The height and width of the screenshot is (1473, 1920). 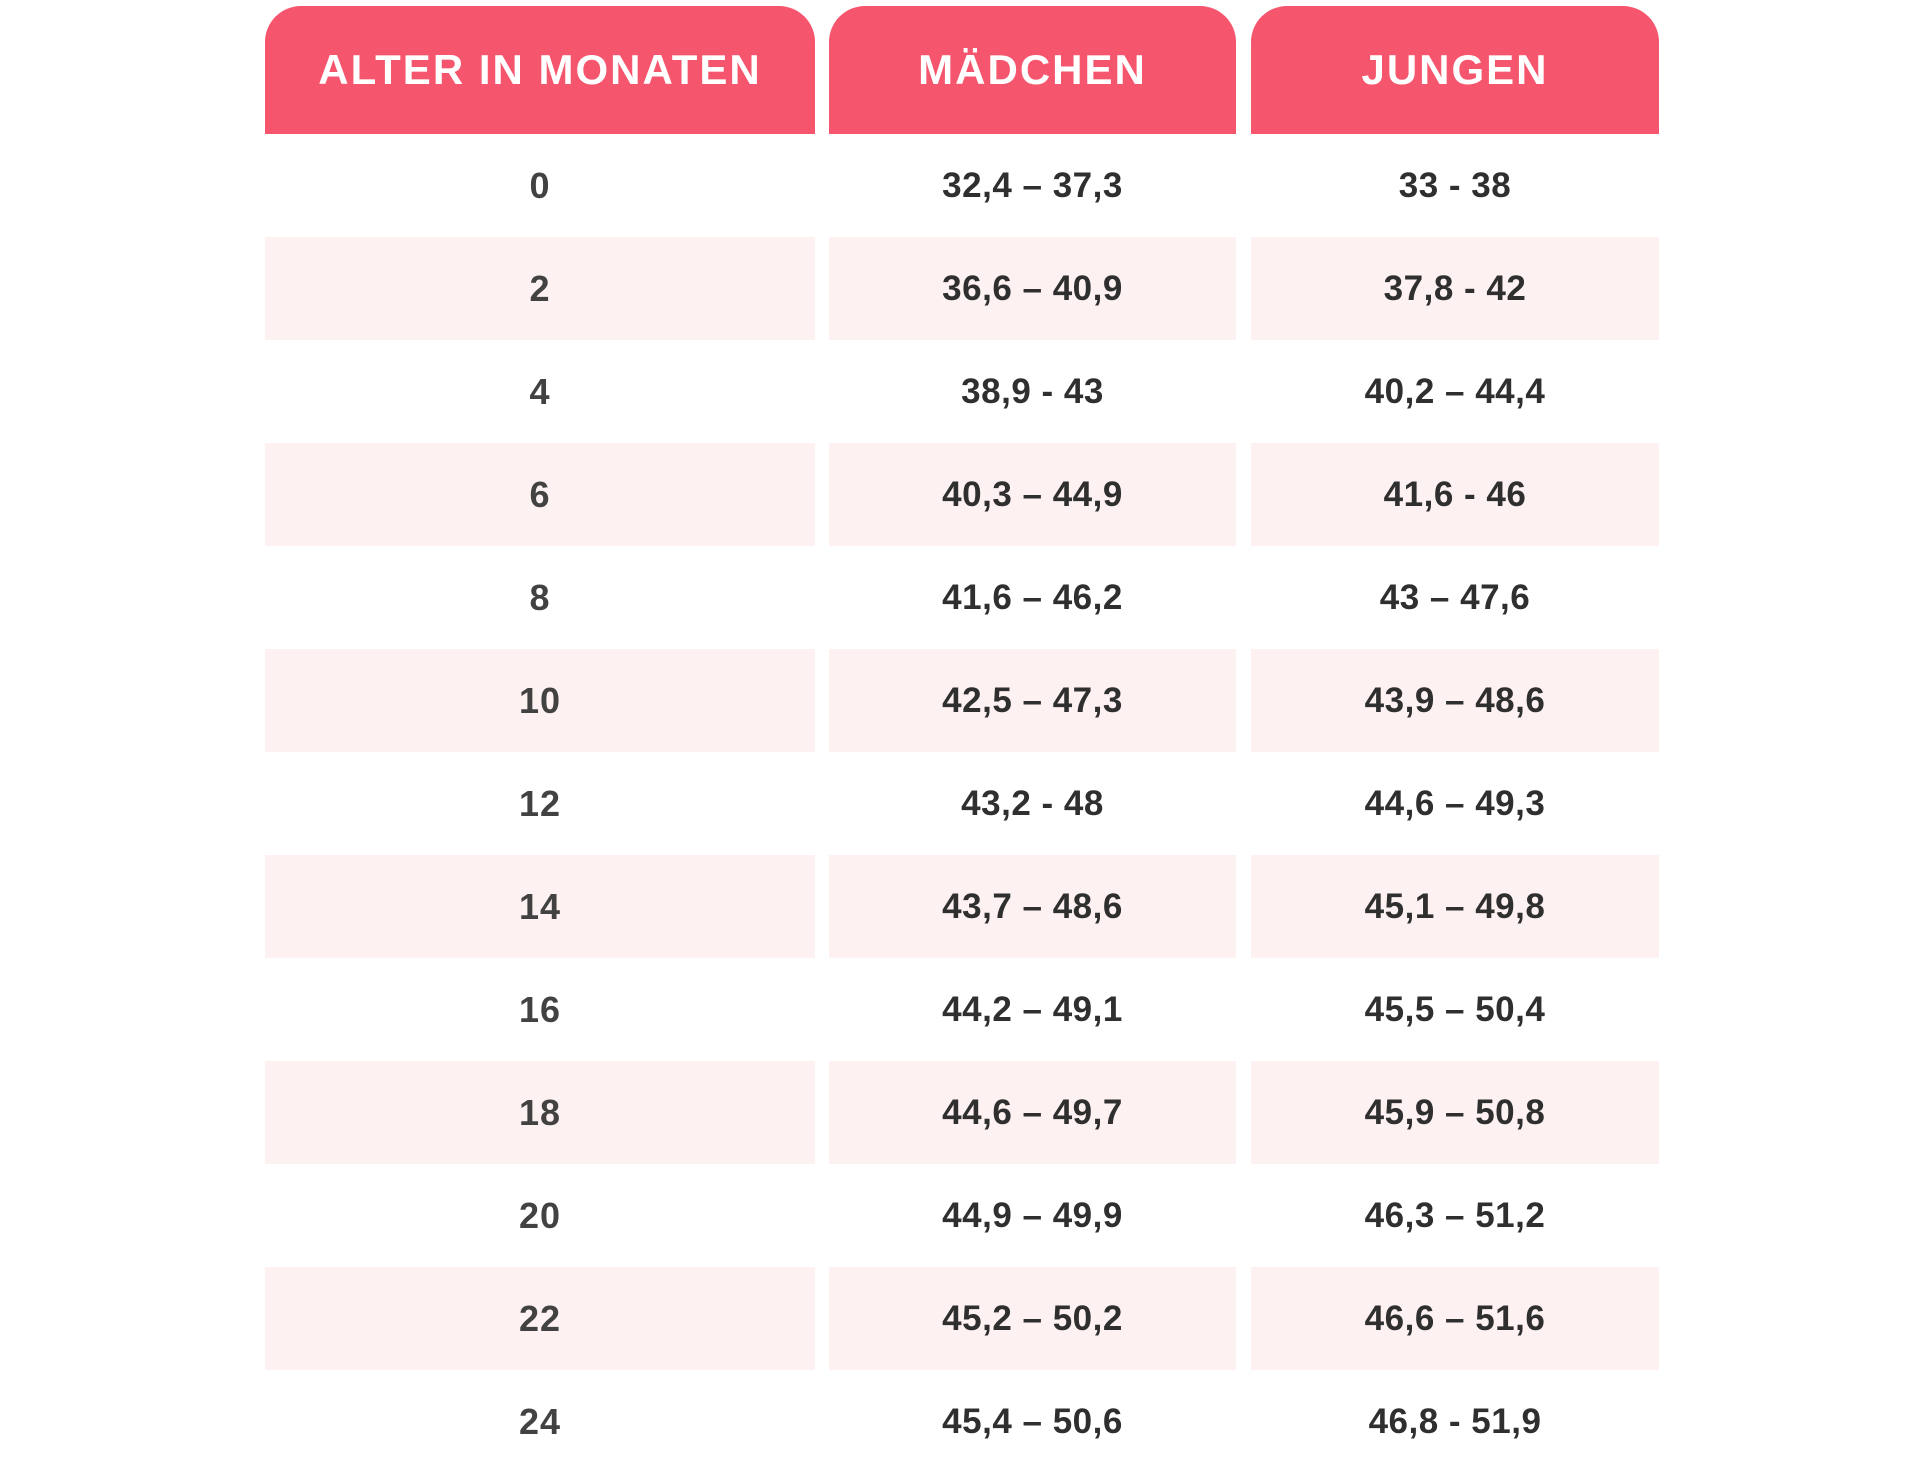 What do you see at coordinates (540, 597) in the screenshot?
I see `cell-age-8: 8` at bounding box center [540, 597].